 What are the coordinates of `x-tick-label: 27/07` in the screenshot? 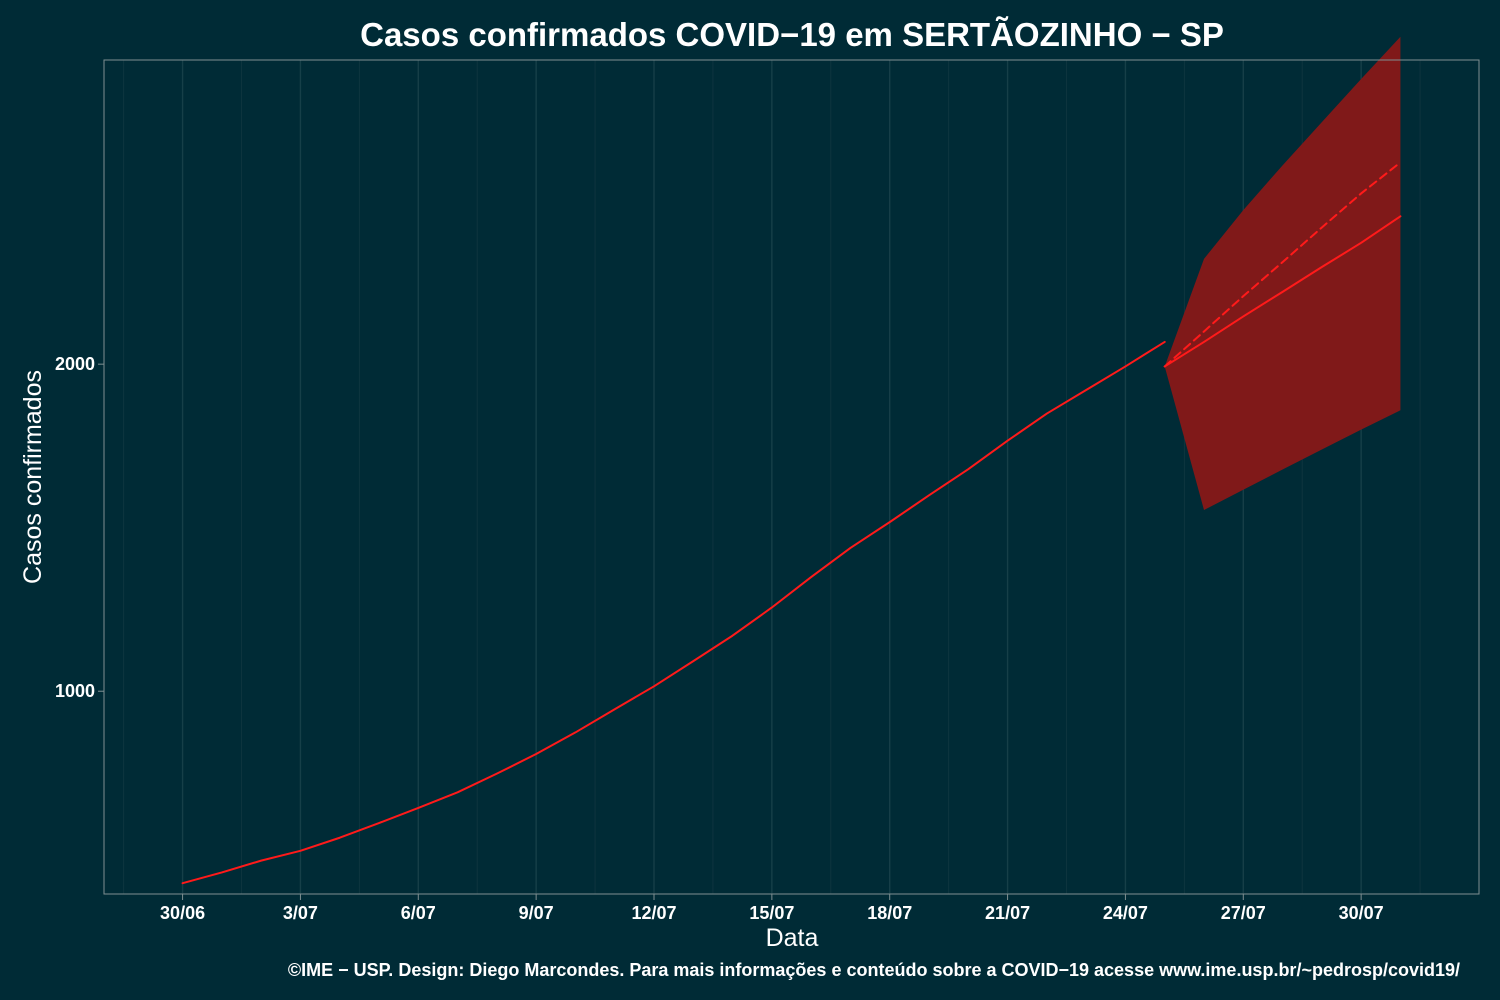 It's located at (1243, 913).